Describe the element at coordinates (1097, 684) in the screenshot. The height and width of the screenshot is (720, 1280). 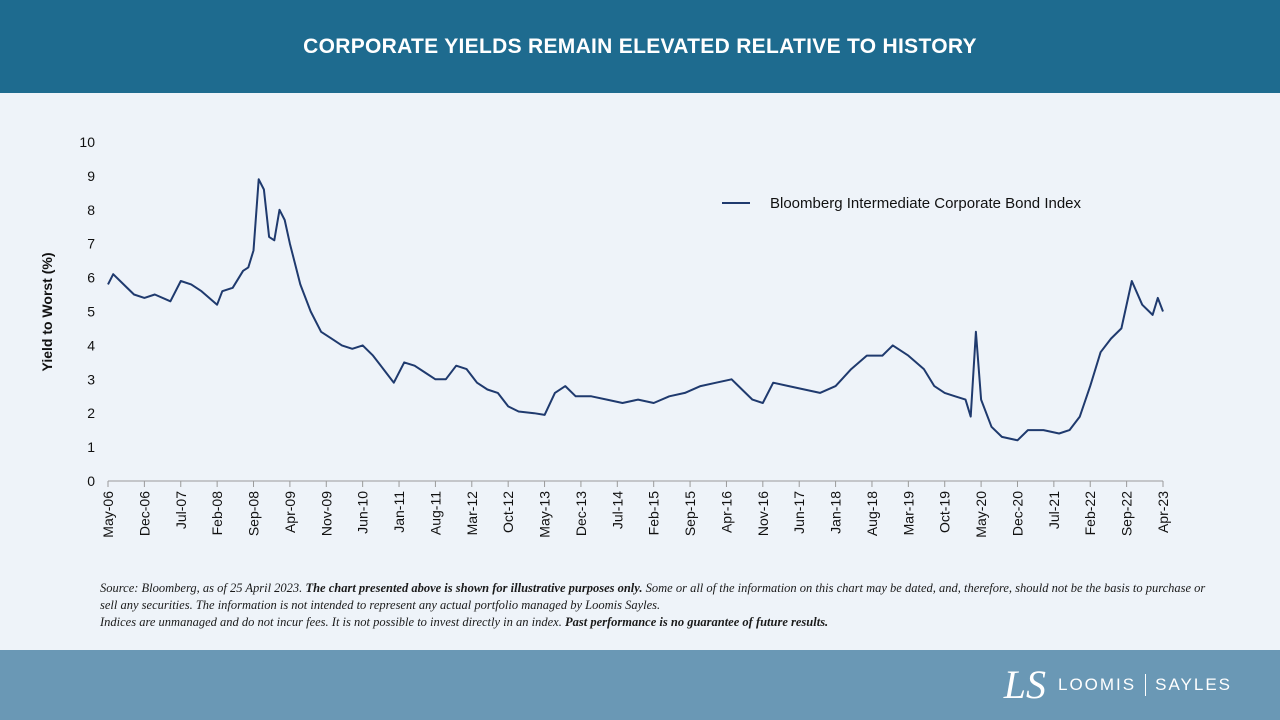
I see `logo-wordmark-left: LOOMIS` at that location.